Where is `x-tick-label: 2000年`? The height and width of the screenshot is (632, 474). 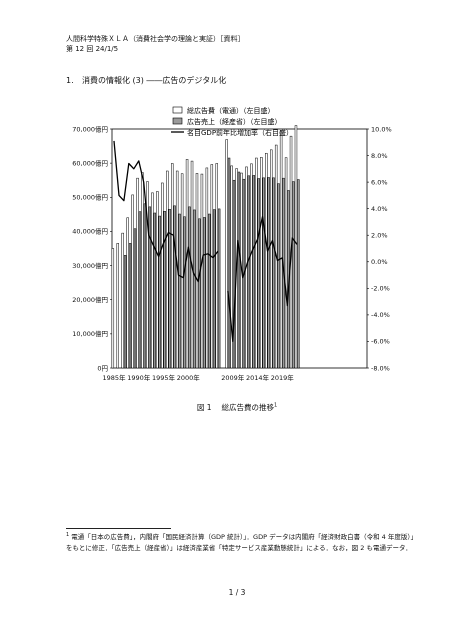
x-tick-label: 2000年 is located at coordinates (189, 377).